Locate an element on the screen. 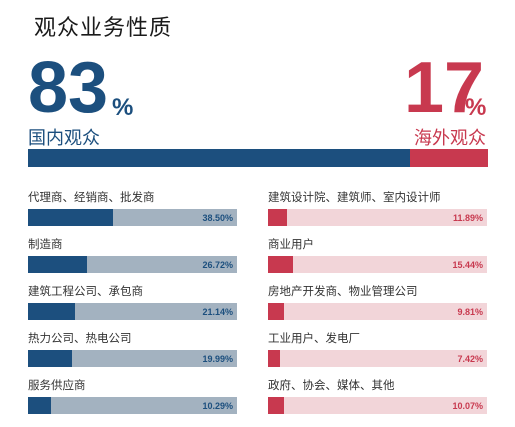  overseas-value-label: 7.42% is located at coordinates (470, 359).